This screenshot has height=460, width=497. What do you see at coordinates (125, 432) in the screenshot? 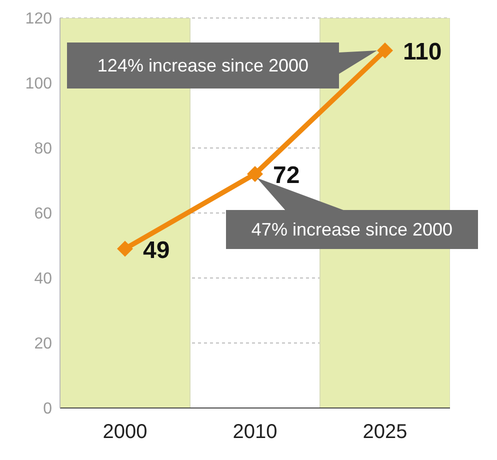
I see `x-tick-label: 2000` at bounding box center [125, 432].